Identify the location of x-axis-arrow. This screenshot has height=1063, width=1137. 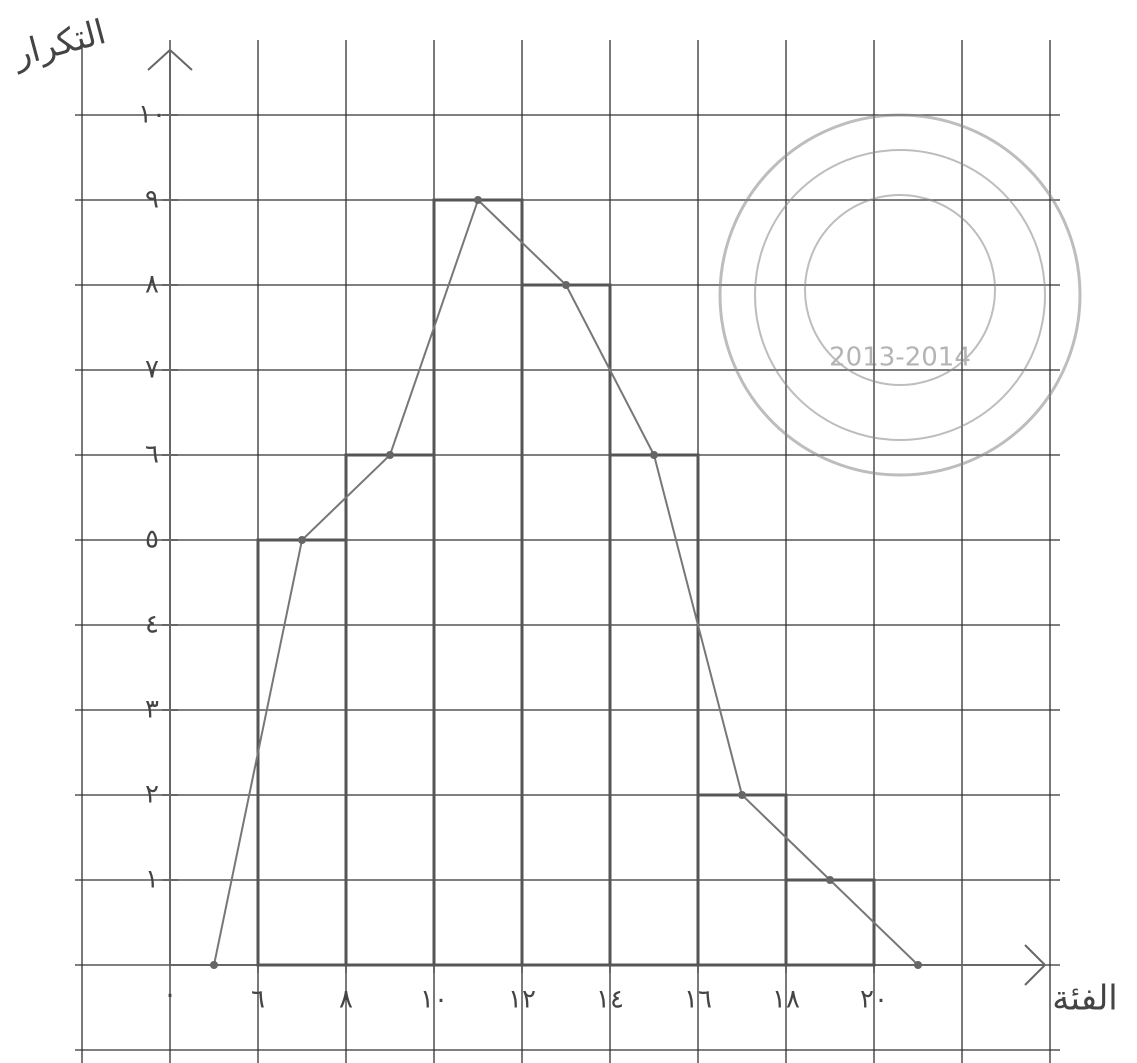
(1035, 965).